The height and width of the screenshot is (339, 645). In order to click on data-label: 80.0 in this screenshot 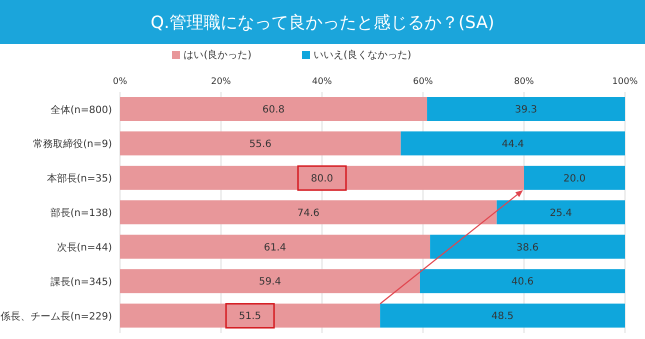, I will do `click(322, 178)`.